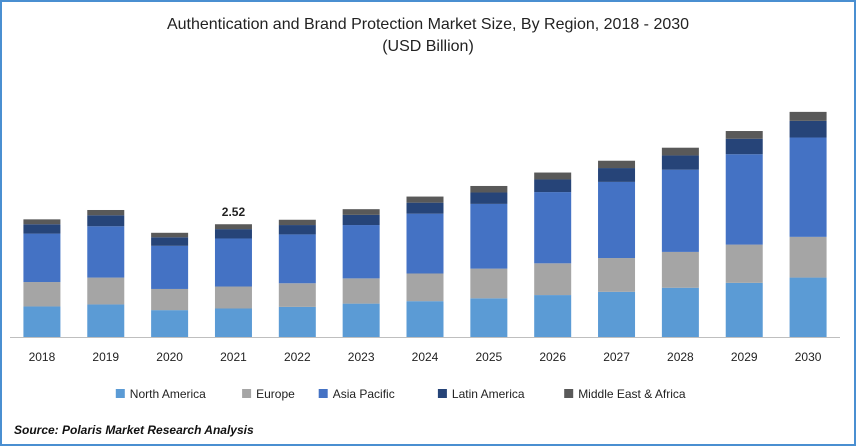 The width and height of the screenshot is (856, 446). What do you see at coordinates (42, 258) in the screenshot?
I see `bar-2018-asia-pacific` at bounding box center [42, 258].